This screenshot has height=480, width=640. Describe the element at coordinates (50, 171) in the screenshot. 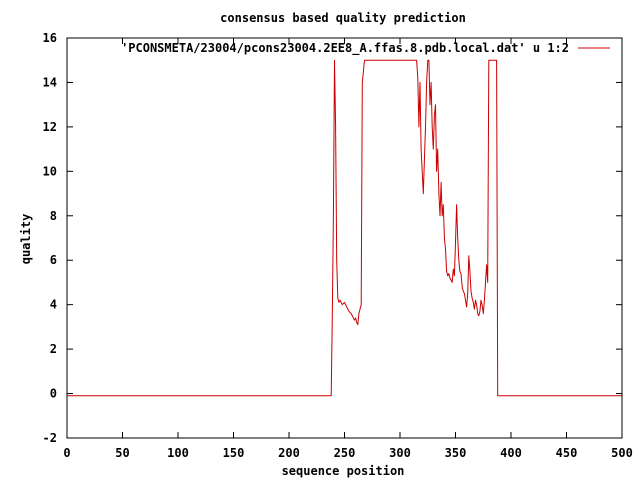

I see `y-tick-label: 10` at that location.